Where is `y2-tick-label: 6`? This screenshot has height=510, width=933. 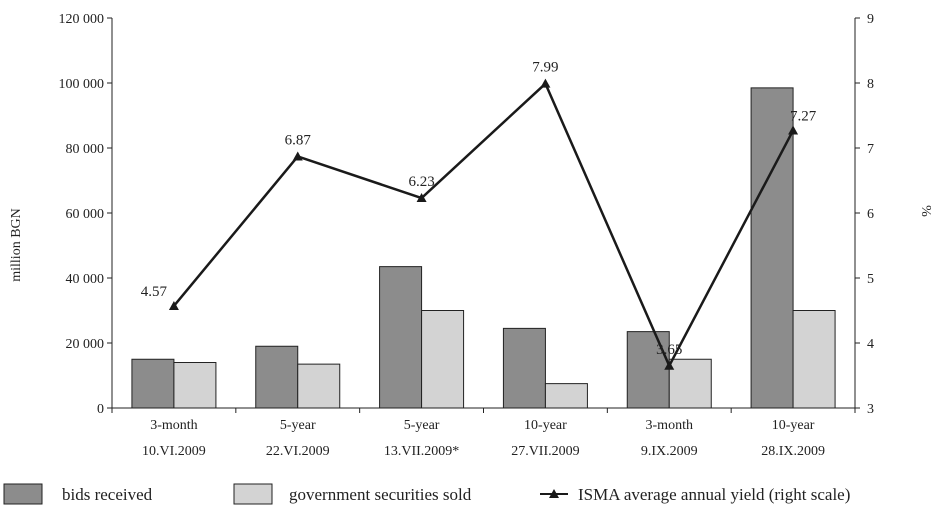 y2-tick-label: 6 is located at coordinates (870, 214).